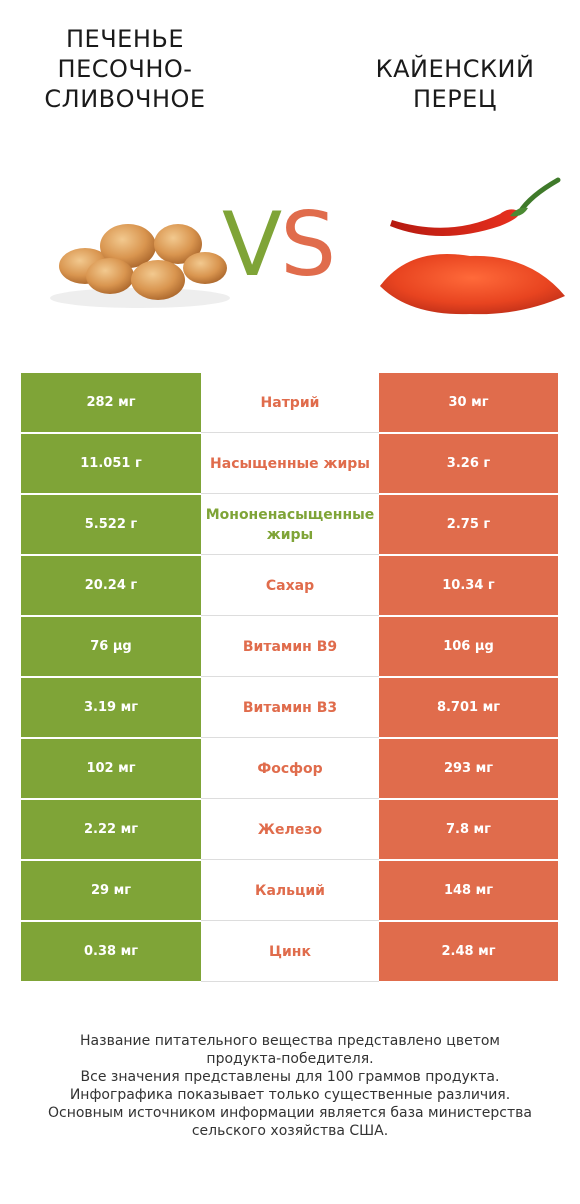  I want to click on table-row: 29 мг Кальций 148 мг, so click(289, 891).